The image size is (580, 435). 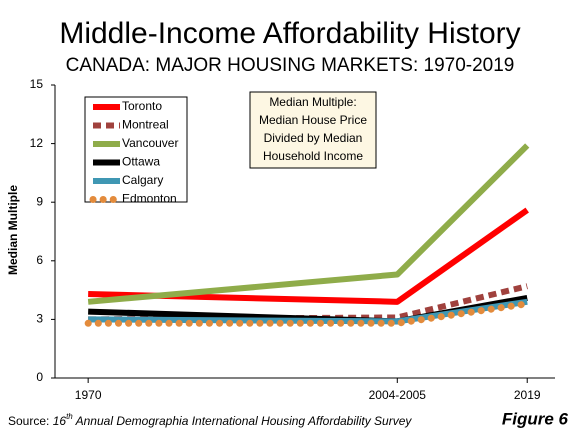 What do you see at coordinates (13, 230) in the screenshot?
I see `y-axis-label: Median Multiple` at bounding box center [13, 230].